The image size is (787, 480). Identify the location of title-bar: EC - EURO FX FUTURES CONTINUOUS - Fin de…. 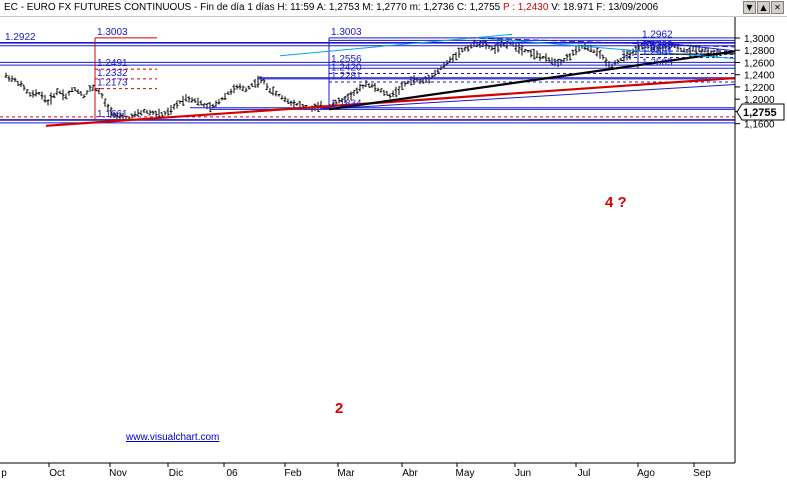
(393, 8).